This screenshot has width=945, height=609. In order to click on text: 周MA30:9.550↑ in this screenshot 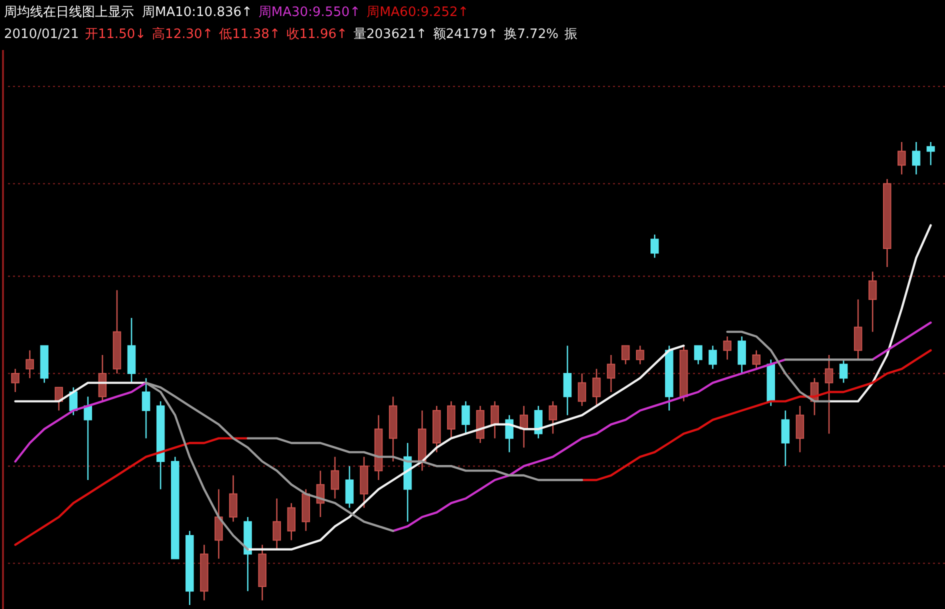, I will do `click(309, 12)`.